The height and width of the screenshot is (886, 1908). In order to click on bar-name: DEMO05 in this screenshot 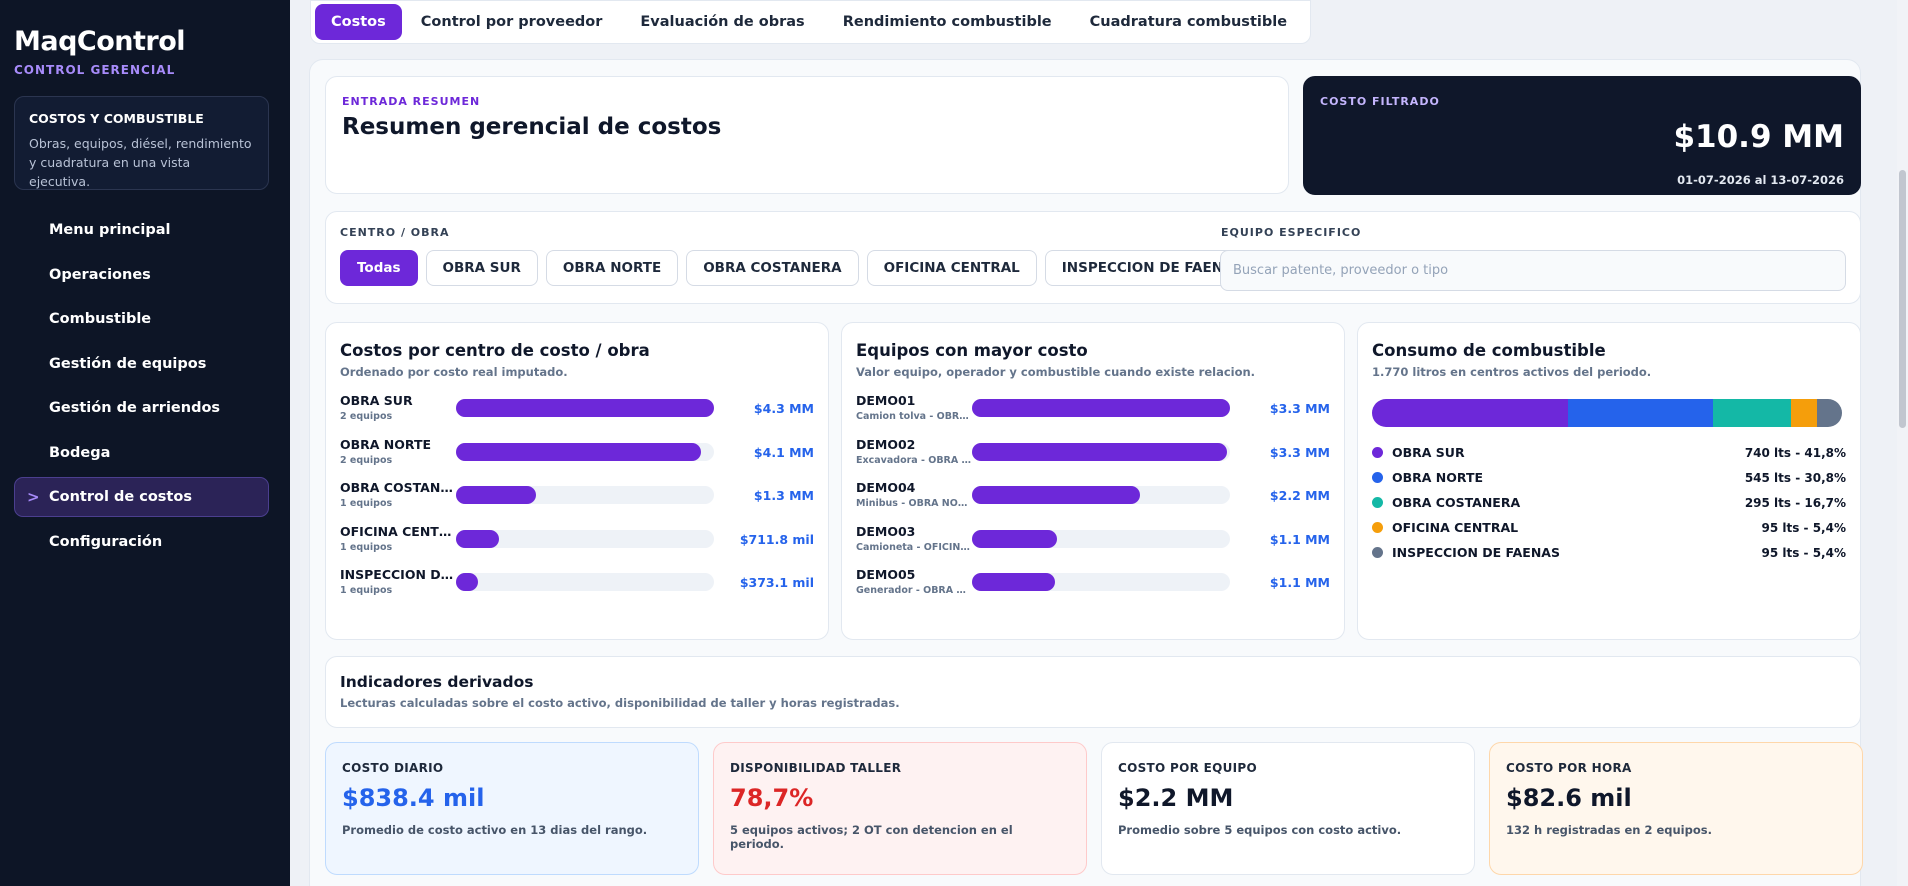, I will do `click(886, 574)`.